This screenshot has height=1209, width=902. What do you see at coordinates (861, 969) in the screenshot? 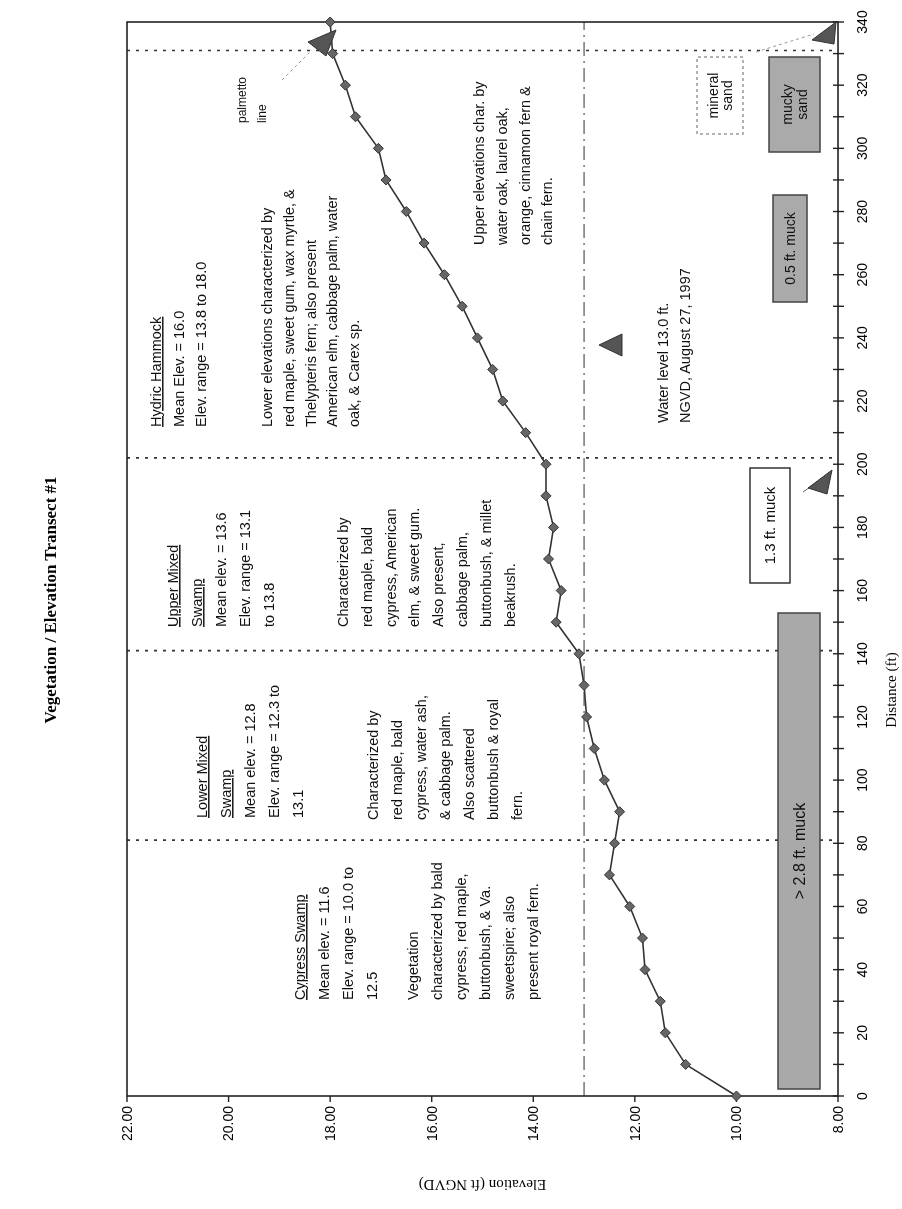
I see `y-tick-label: 40` at bounding box center [861, 969].